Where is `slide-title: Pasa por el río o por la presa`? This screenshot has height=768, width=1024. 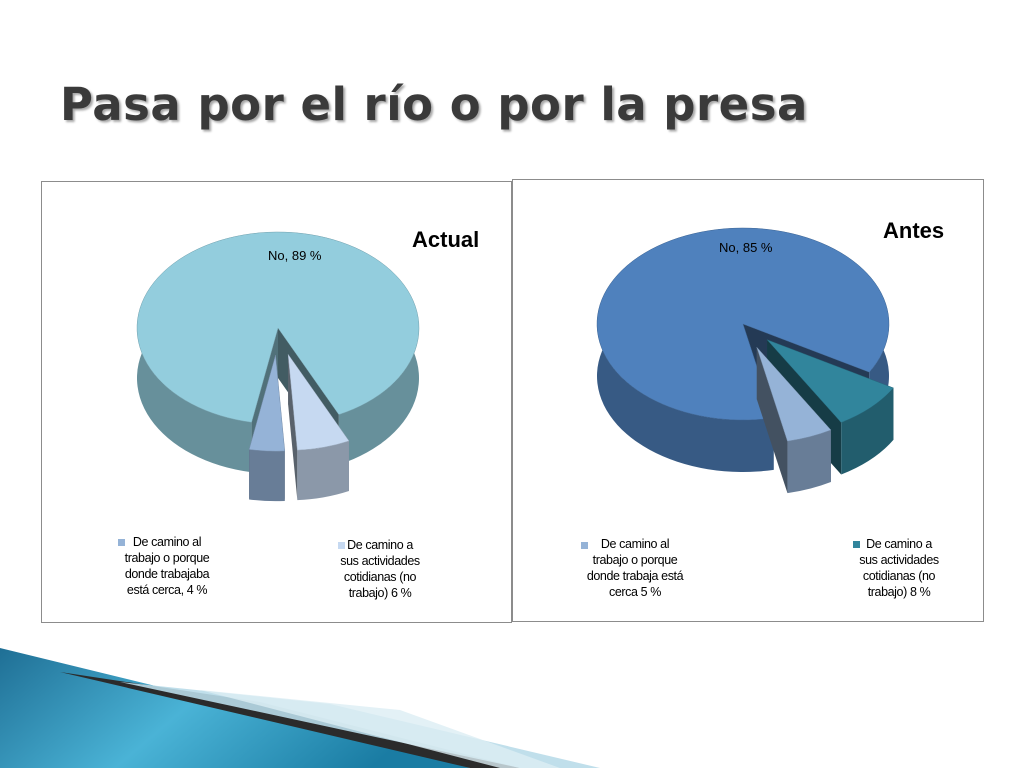 slide-title: Pasa por el río o por la presa is located at coordinates (434, 104).